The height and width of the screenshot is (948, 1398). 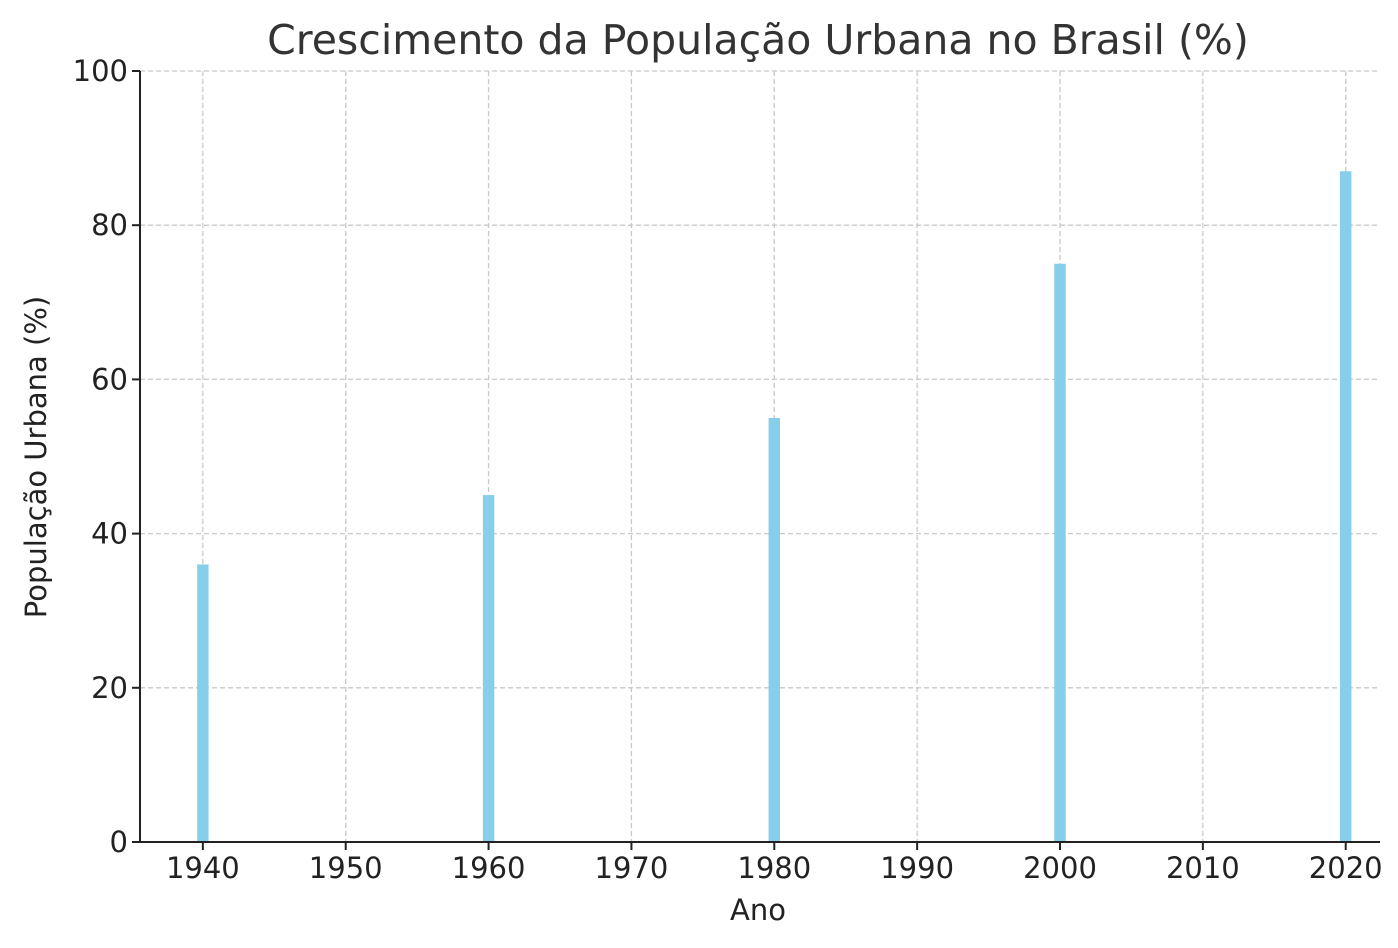 What do you see at coordinates (1346, 868) in the screenshot?
I see `x-tick-label: 2020` at bounding box center [1346, 868].